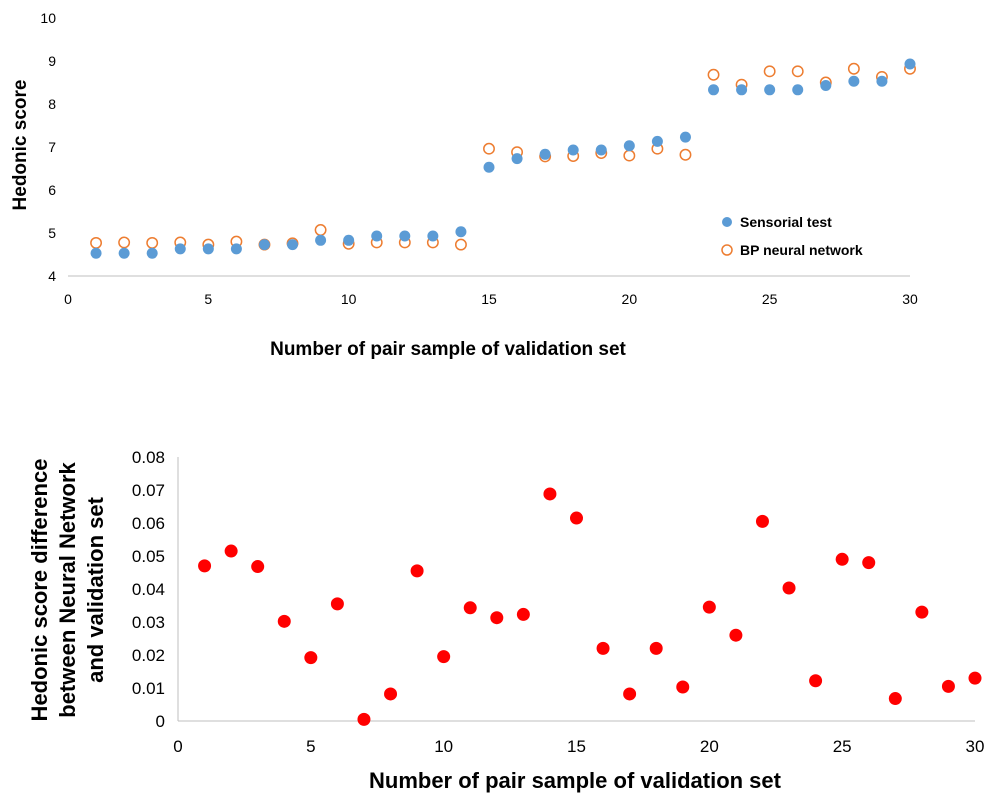  I want to click on chart1-x-axis-title: Number of pair sample of validation set, so click(448, 349).